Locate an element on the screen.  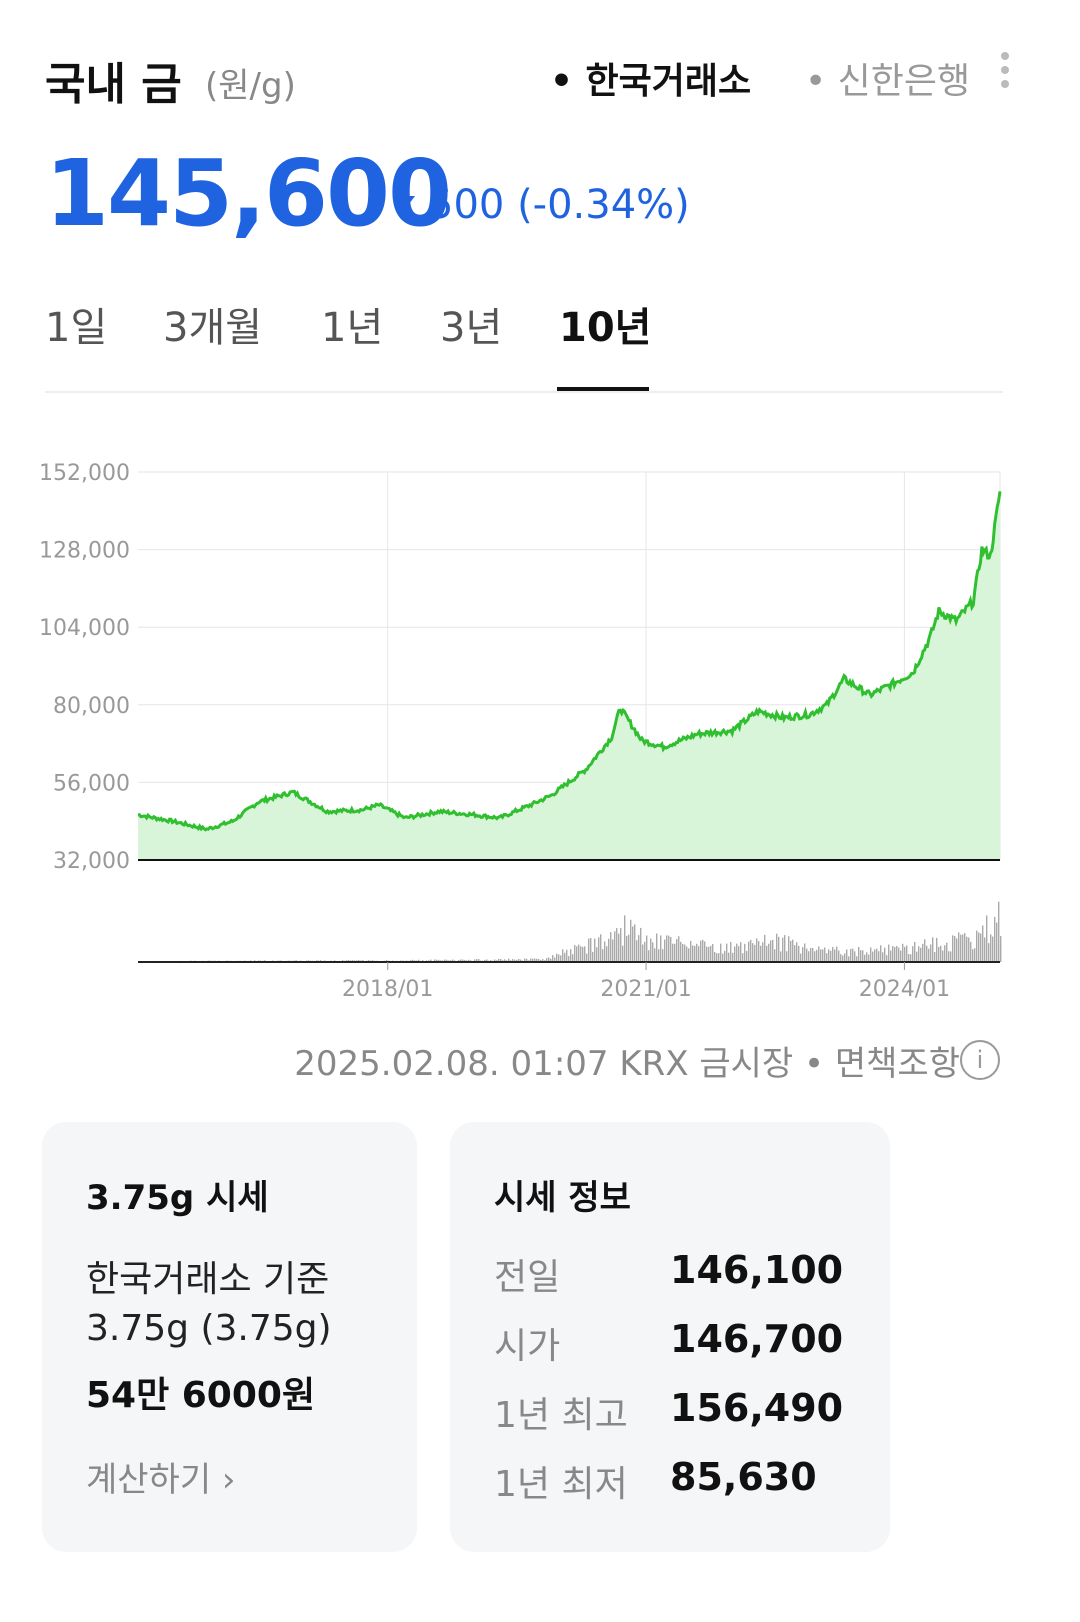
tab-10-year: 10년 is located at coordinates (605, 328).